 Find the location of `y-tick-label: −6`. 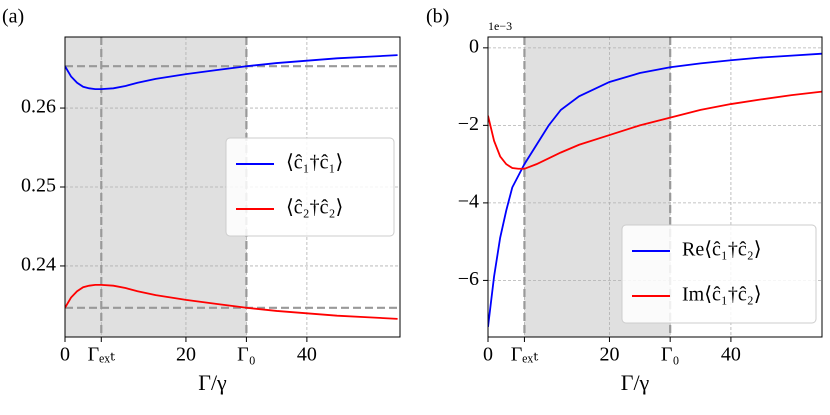

y-tick-label: −6 is located at coordinates (468, 279).